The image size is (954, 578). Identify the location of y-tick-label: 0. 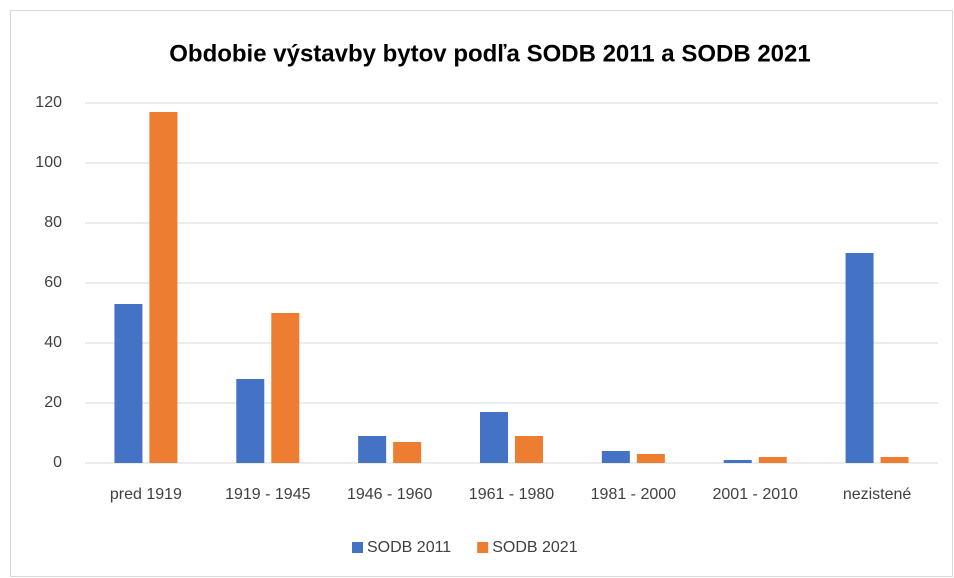
(57, 462).